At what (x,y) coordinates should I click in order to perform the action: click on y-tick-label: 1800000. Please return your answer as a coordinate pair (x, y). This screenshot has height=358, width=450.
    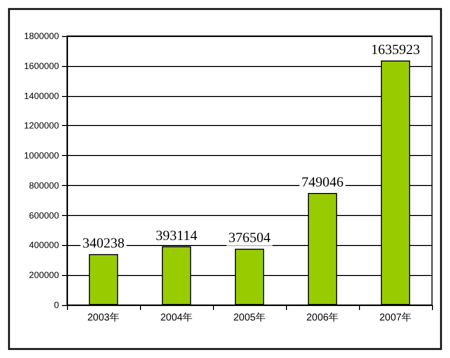
    Looking at the image, I should click on (41, 36).